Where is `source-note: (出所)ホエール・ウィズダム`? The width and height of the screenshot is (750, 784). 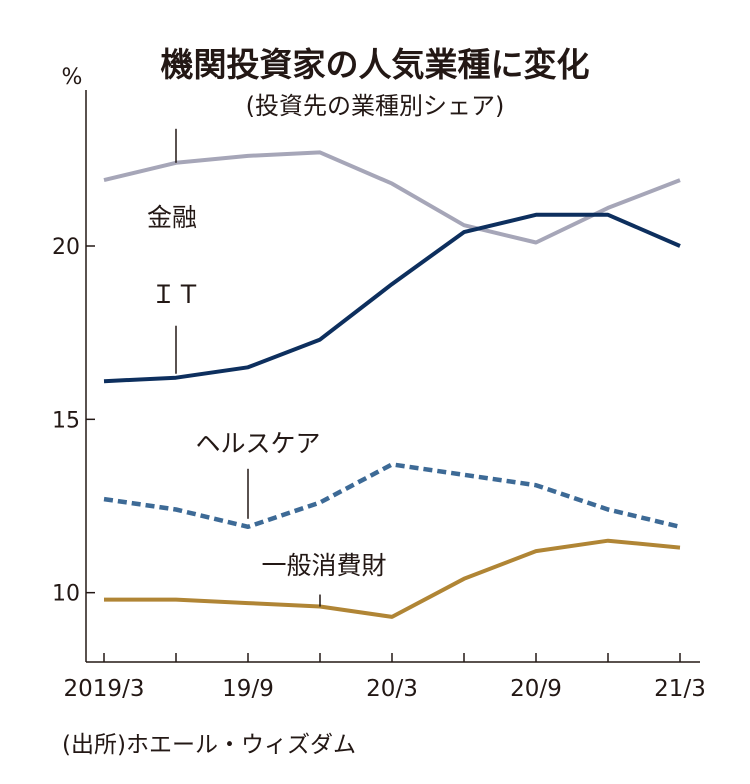
source-note: (出所)ホエール・ウィズダム is located at coordinates (209, 745).